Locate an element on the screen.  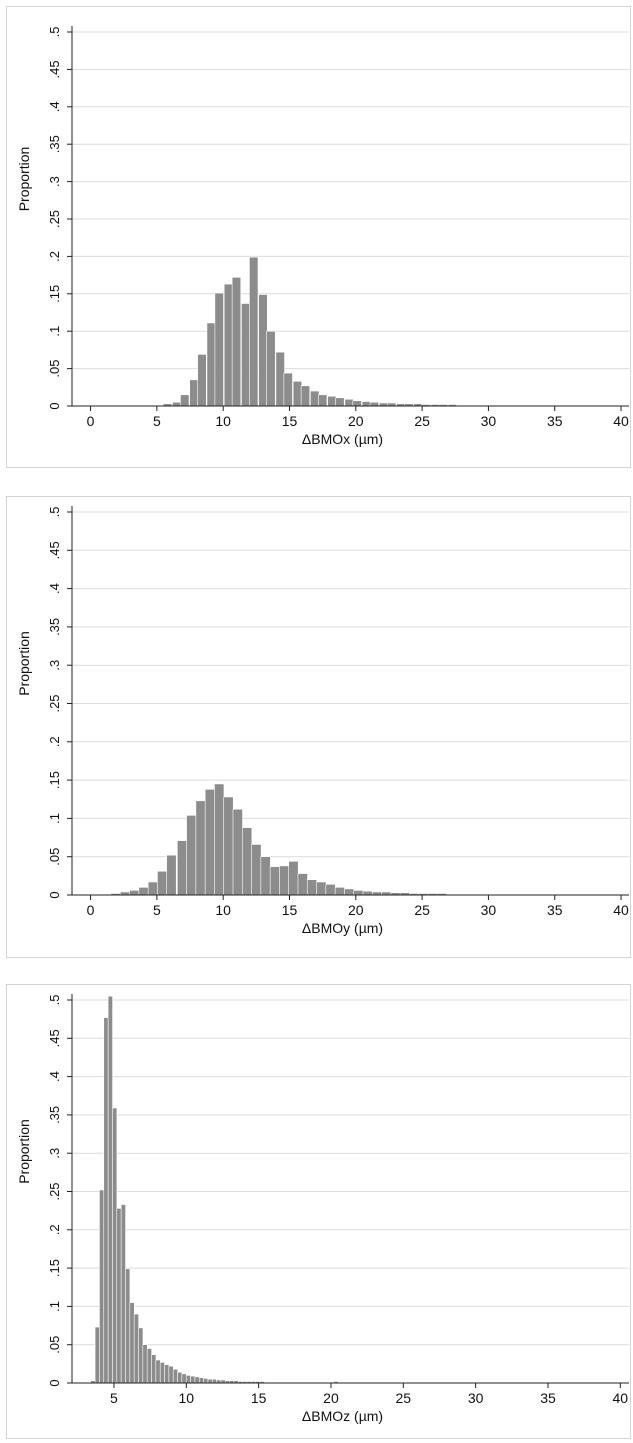
y-tick-label: .45 is located at coordinates (54, 550).